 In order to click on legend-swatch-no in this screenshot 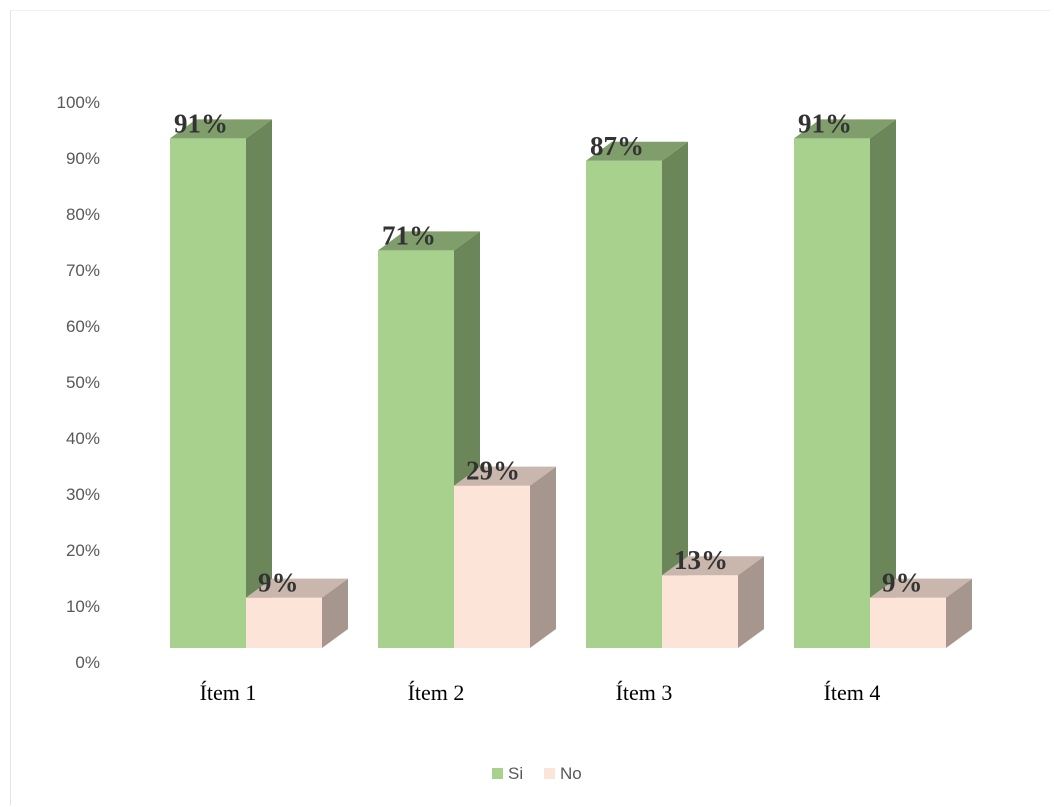, I will do `click(549, 773)`.